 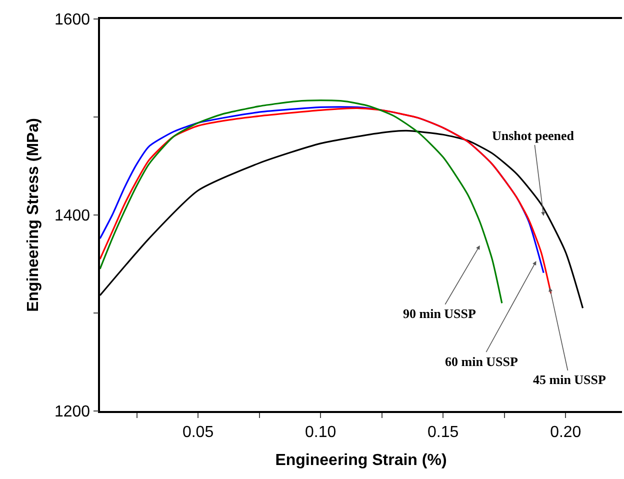 I want to click on y-axis-title: Engineering Stress (MPa), so click(x=33, y=215).